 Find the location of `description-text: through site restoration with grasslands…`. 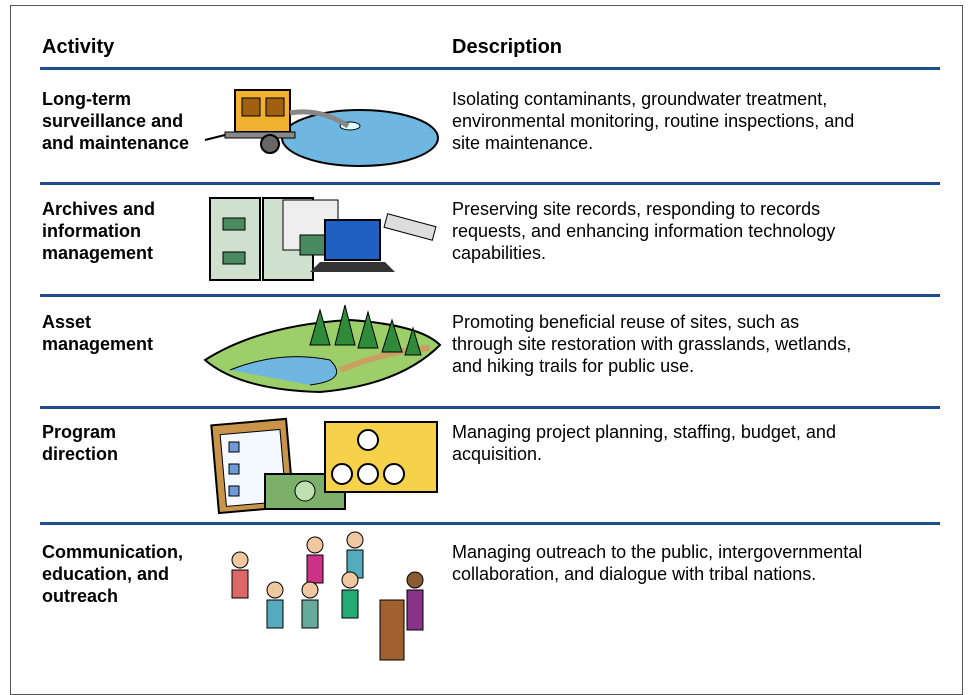

description-text: through site restoration with grasslands… is located at coordinates (652, 344).